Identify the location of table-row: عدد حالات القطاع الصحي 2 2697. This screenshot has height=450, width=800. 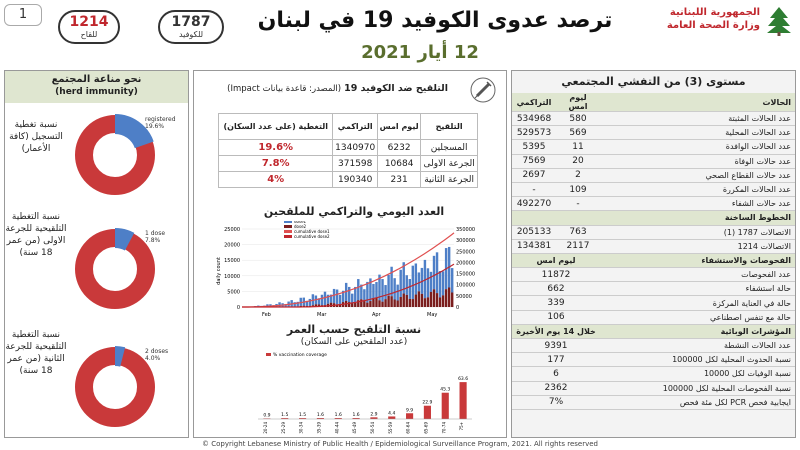
(653, 175).